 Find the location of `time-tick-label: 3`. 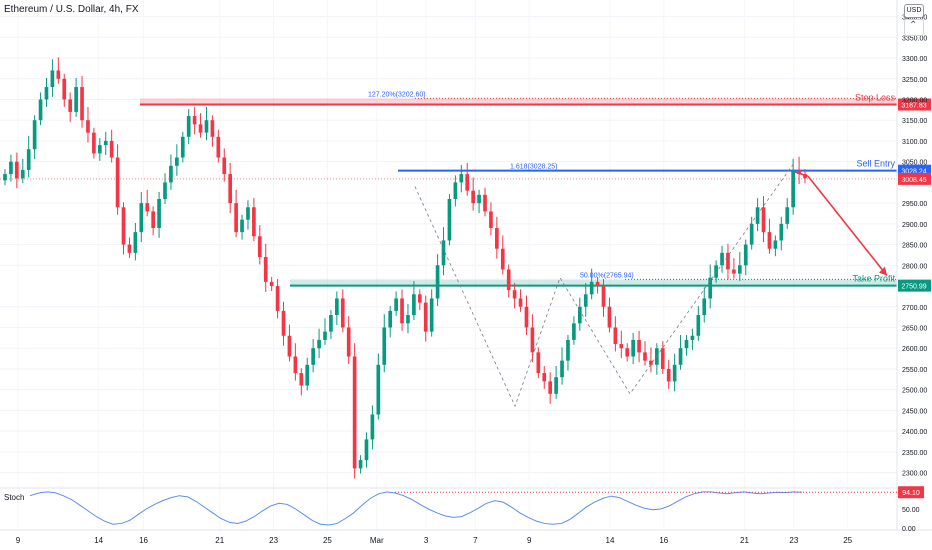

time-tick-label: 3 is located at coordinates (426, 540).